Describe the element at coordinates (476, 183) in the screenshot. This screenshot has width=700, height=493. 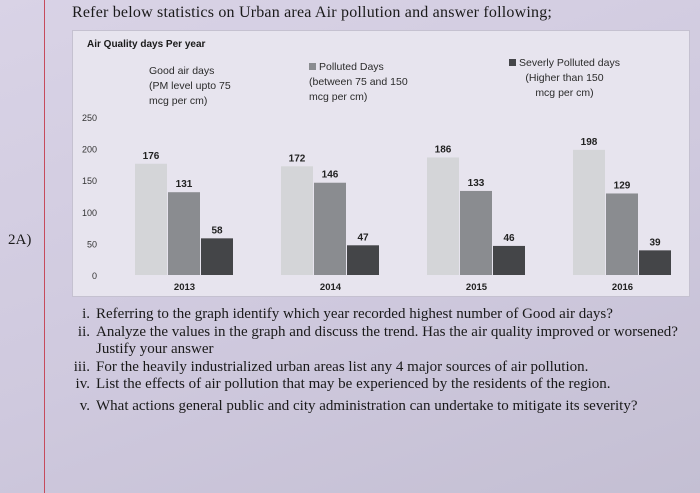
I see `data-label: 133` at that location.